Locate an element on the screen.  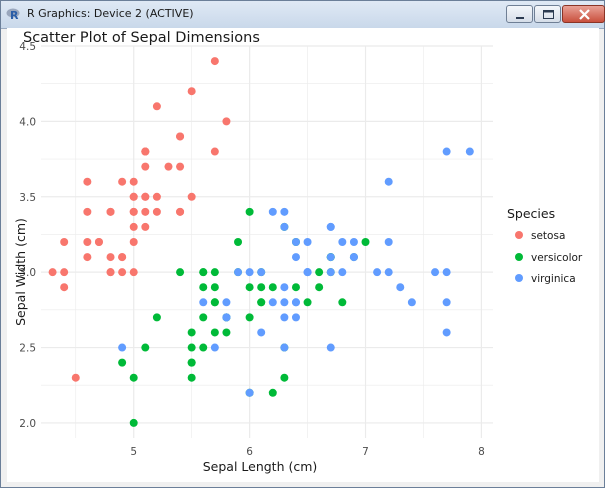
window-titlebar: R R Graphics: Device 2 (ACTIVE) is located at coordinates (303, 15).